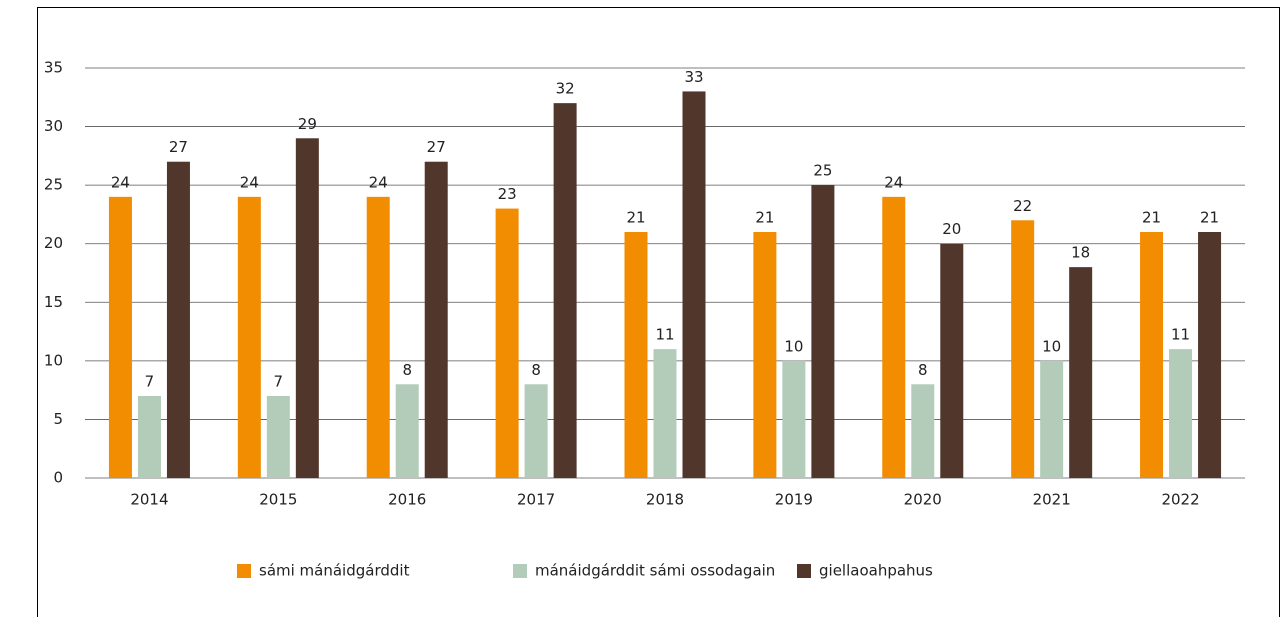  I want to click on legend-label: sámi mánáidgárddit, so click(334, 571).